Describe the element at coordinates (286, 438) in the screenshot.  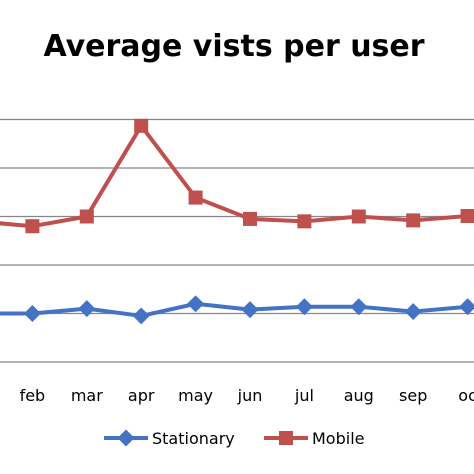
I see `legend-mobile-marker` at that location.